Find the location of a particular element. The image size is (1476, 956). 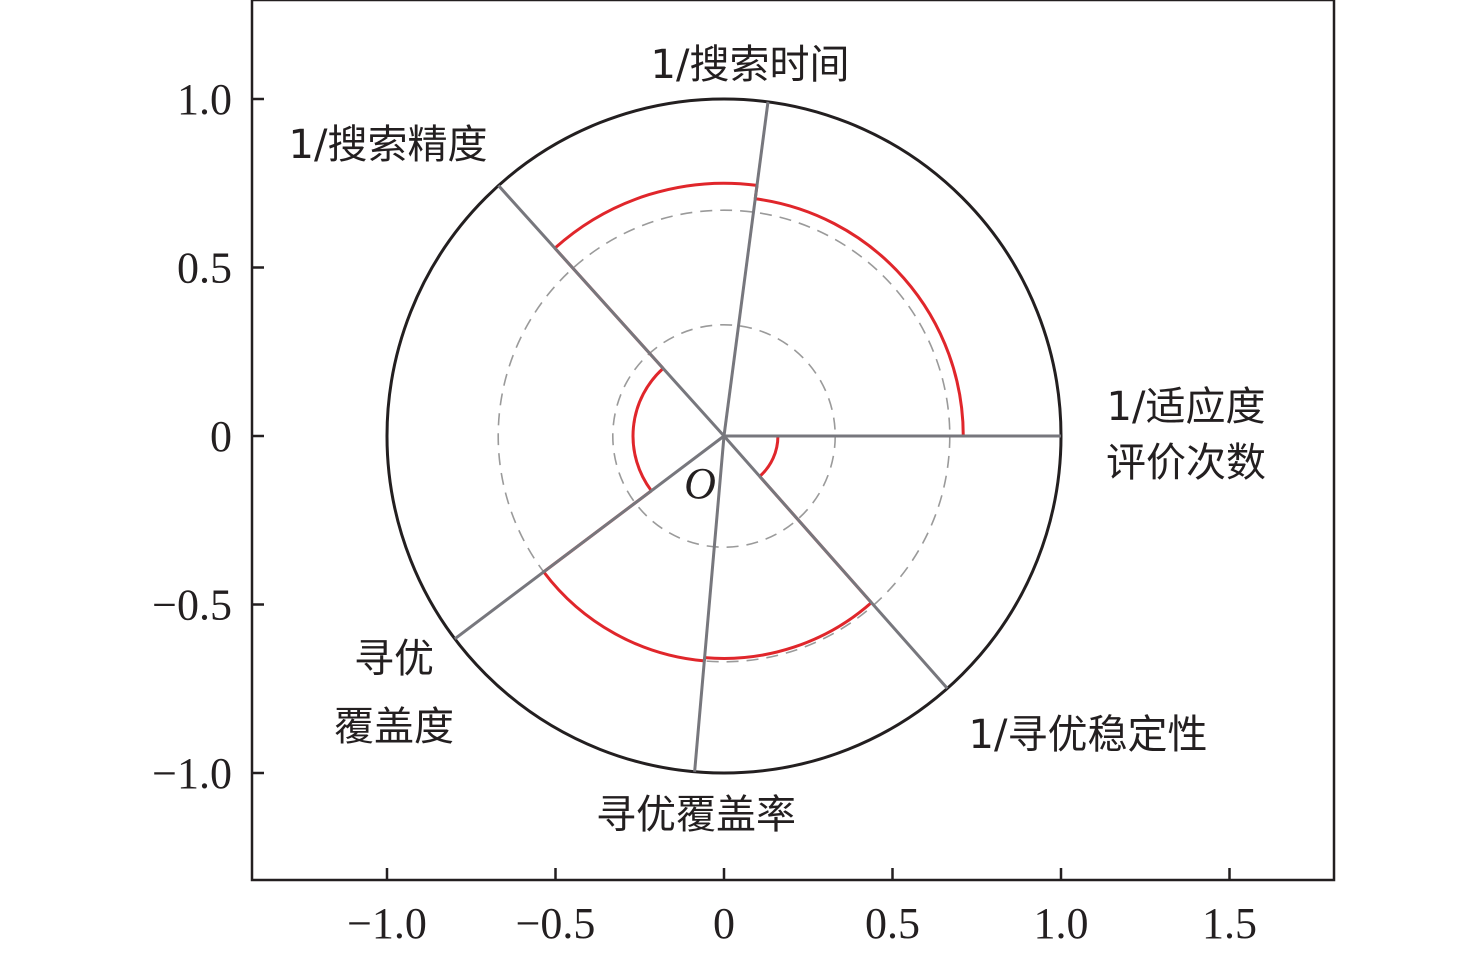

sector-label-2-line-1: 1/搜索时间 is located at coordinates (750, 65).